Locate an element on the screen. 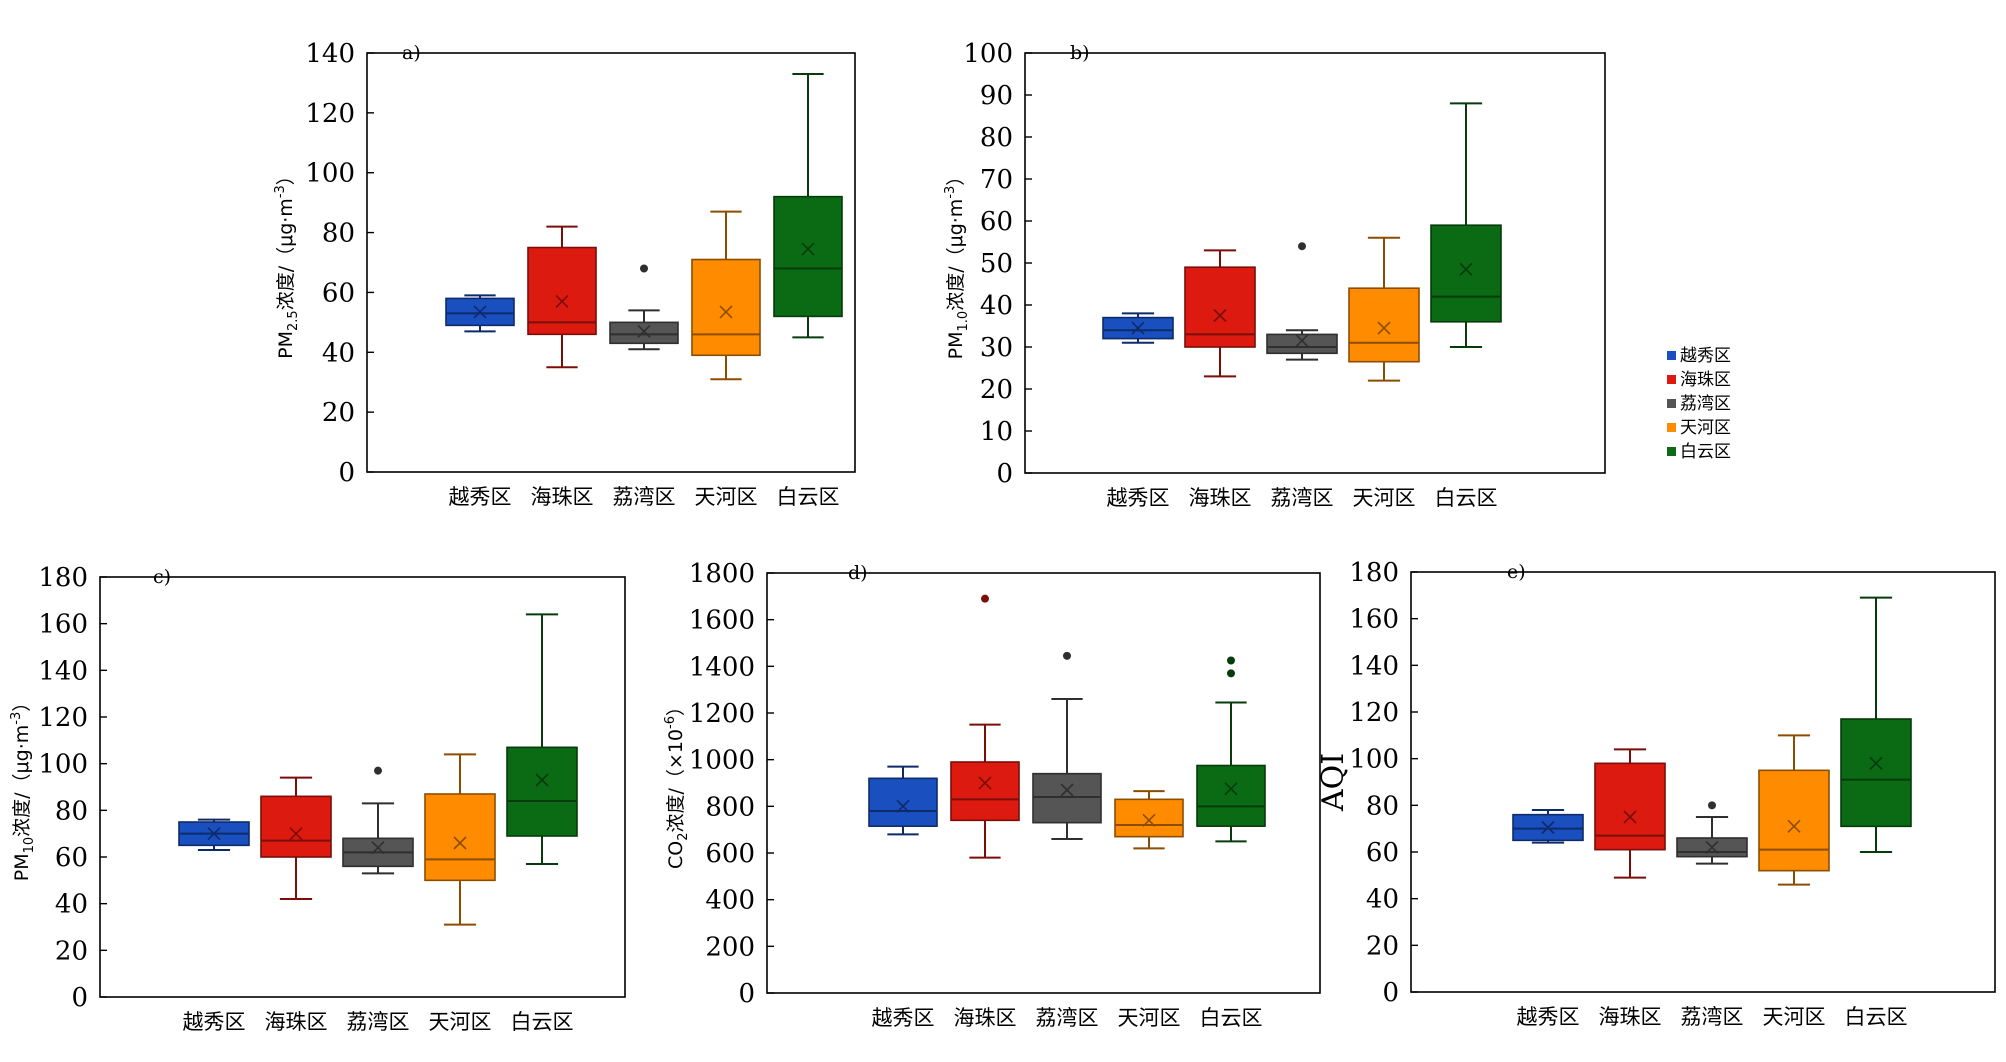  y-axis-label-sup: -3 is located at coordinates (16, 718).